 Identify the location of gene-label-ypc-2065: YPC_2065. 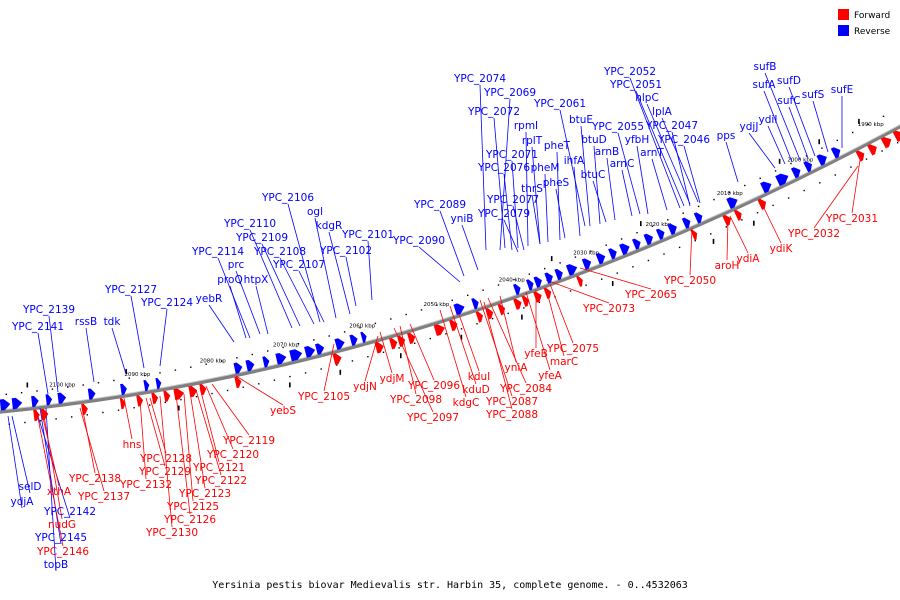
(650, 295).